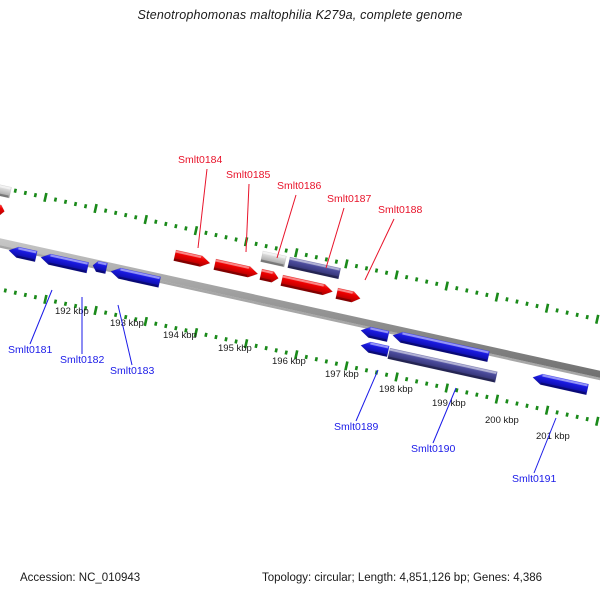 This screenshot has width=600, height=600. Describe the element at coordinates (248, 175) in the screenshot. I see `gene-label-smlt0185: Smlt0185` at that location.